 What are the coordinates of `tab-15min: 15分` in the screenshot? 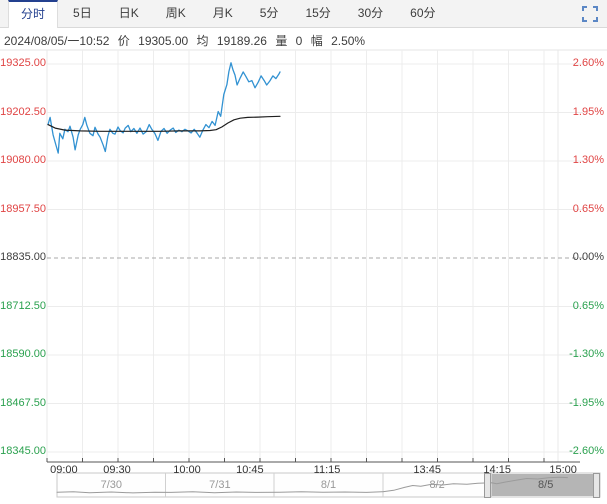 It's located at (318, 13).